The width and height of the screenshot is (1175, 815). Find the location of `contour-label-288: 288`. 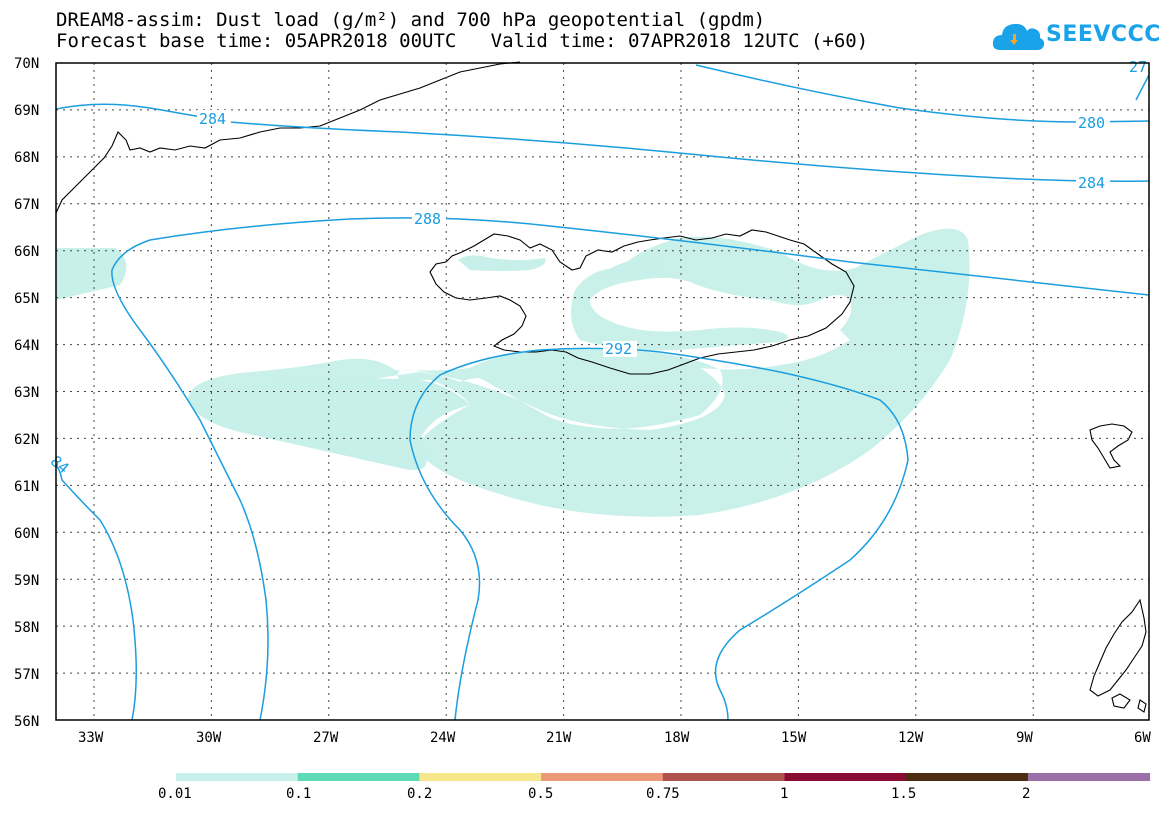

contour-label-288: 288 is located at coordinates (427, 219).